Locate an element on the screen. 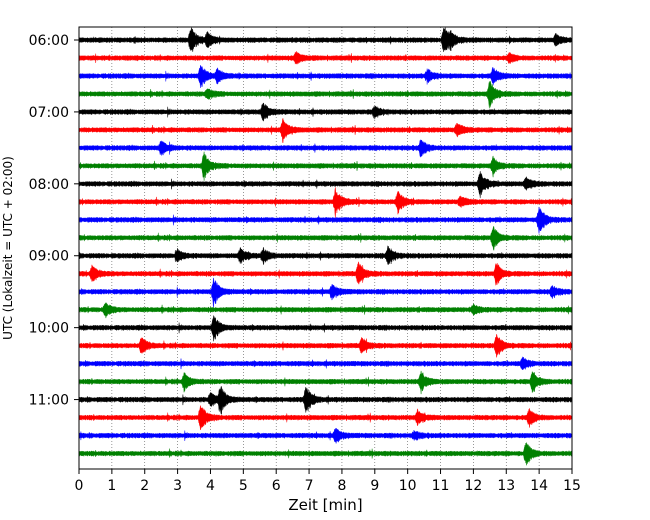  x-tick-label: 0 is located at coordinates (79, 486).